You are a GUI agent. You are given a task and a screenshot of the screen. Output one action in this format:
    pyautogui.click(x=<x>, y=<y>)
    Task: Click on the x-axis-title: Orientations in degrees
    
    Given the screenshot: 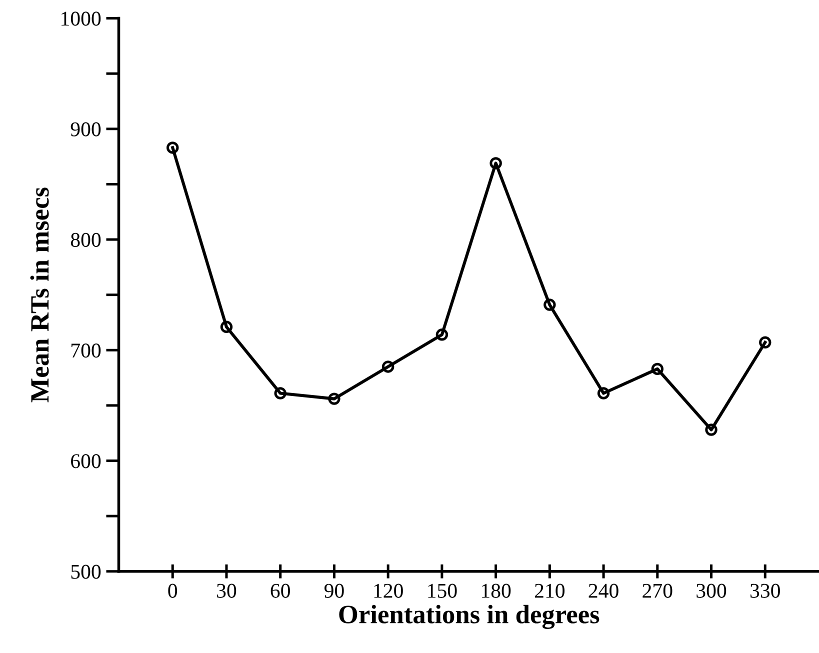 What is the action you would take?
    pyautogui.click(x=469, y=616)
    